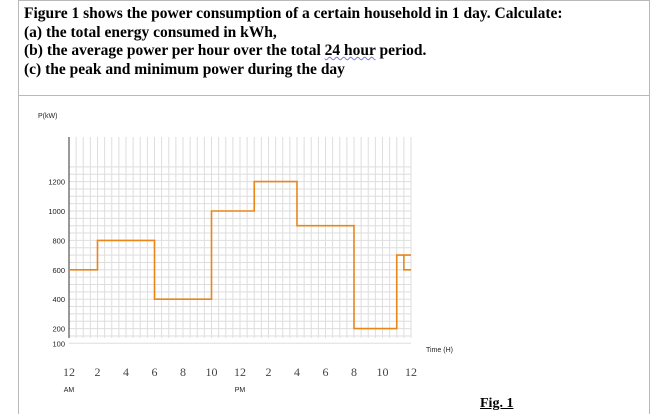  I want to click on y-tick-label: 200, so click(58, 329).